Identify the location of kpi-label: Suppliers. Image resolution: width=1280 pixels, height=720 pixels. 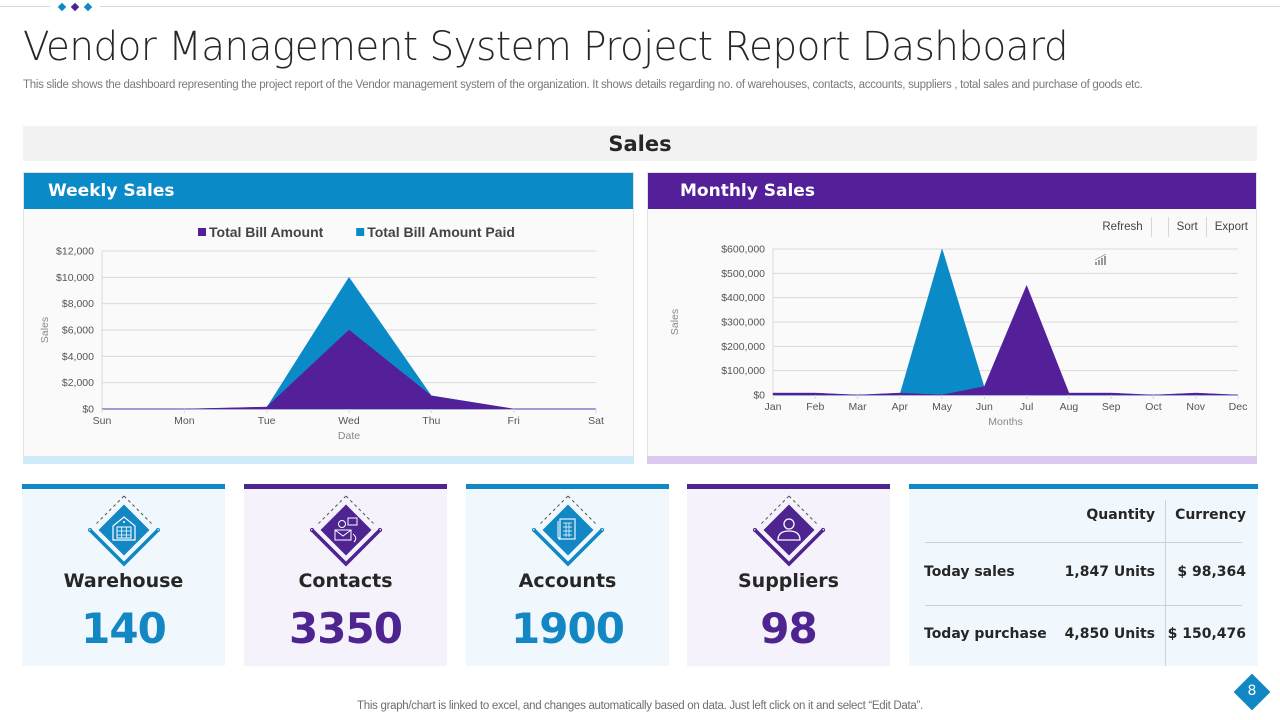
(788, 581).